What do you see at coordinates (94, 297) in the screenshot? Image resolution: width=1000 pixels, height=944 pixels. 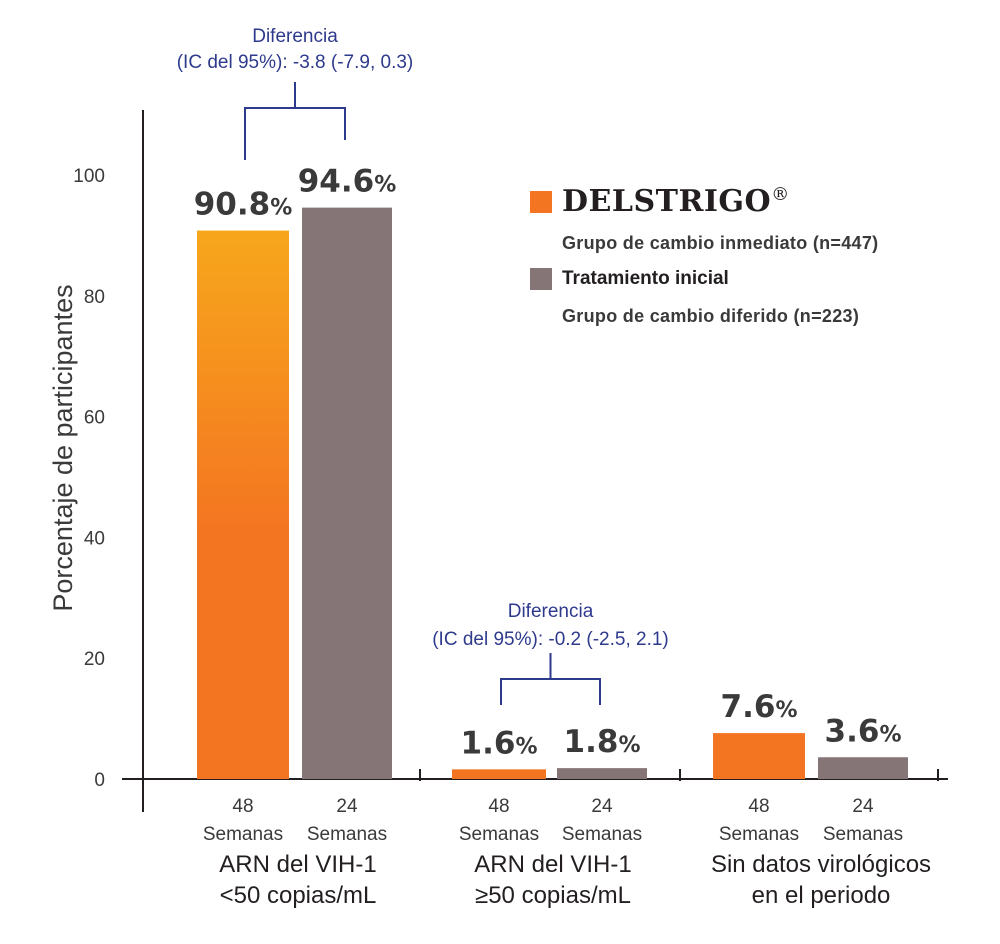 I see `y-tick-label: 80` at bounding box center [94, 297].